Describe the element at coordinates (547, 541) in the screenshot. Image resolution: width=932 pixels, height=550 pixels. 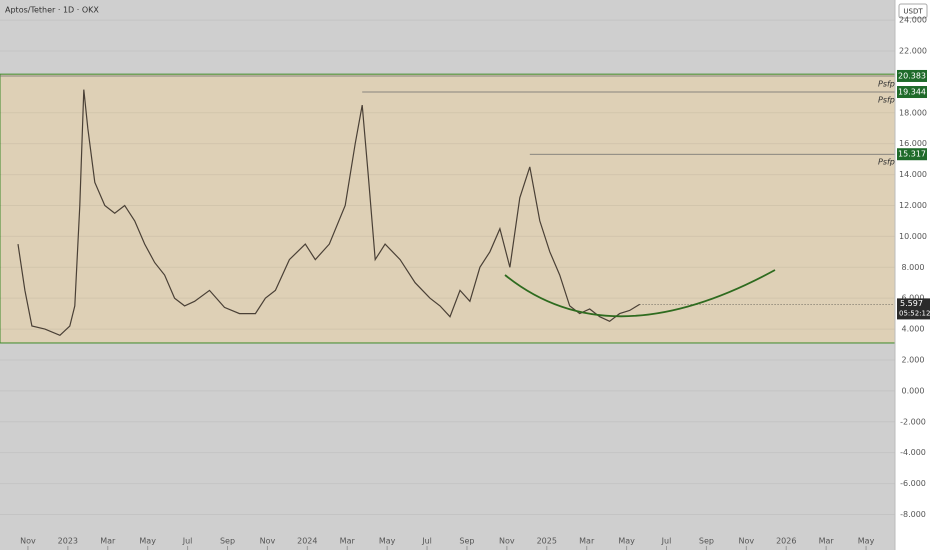
I see `x-tick-label: 2025` at that location.